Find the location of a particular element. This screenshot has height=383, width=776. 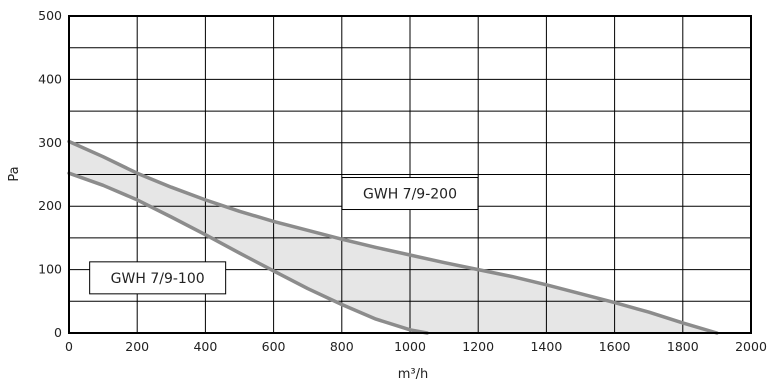

y-tick-label: 0 is located at coordinates (58, 332).